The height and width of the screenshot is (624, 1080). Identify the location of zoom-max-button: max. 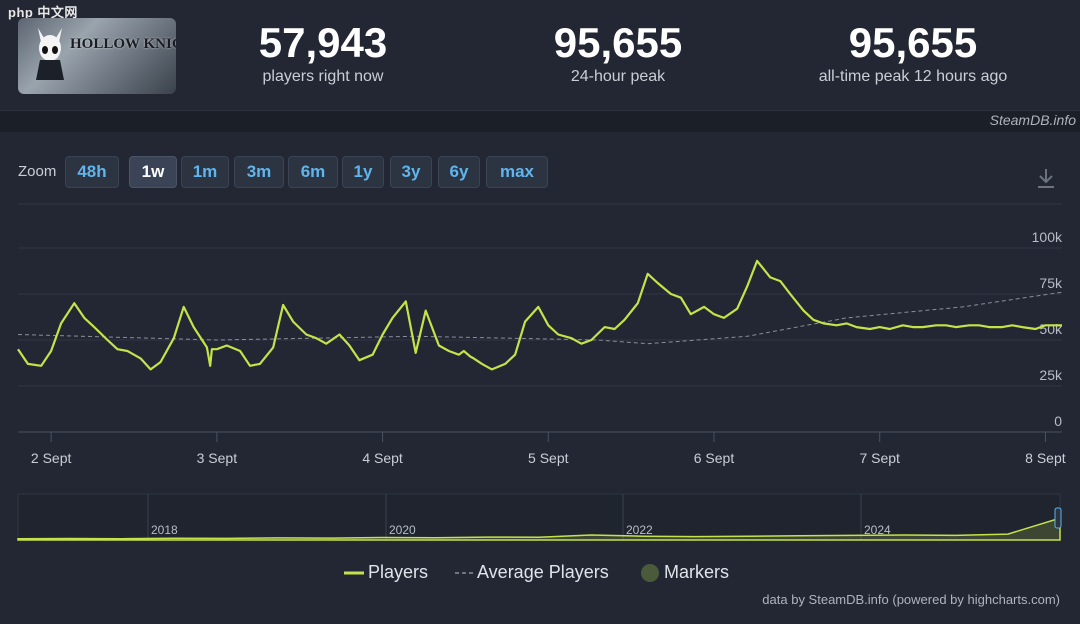
(517, 172).